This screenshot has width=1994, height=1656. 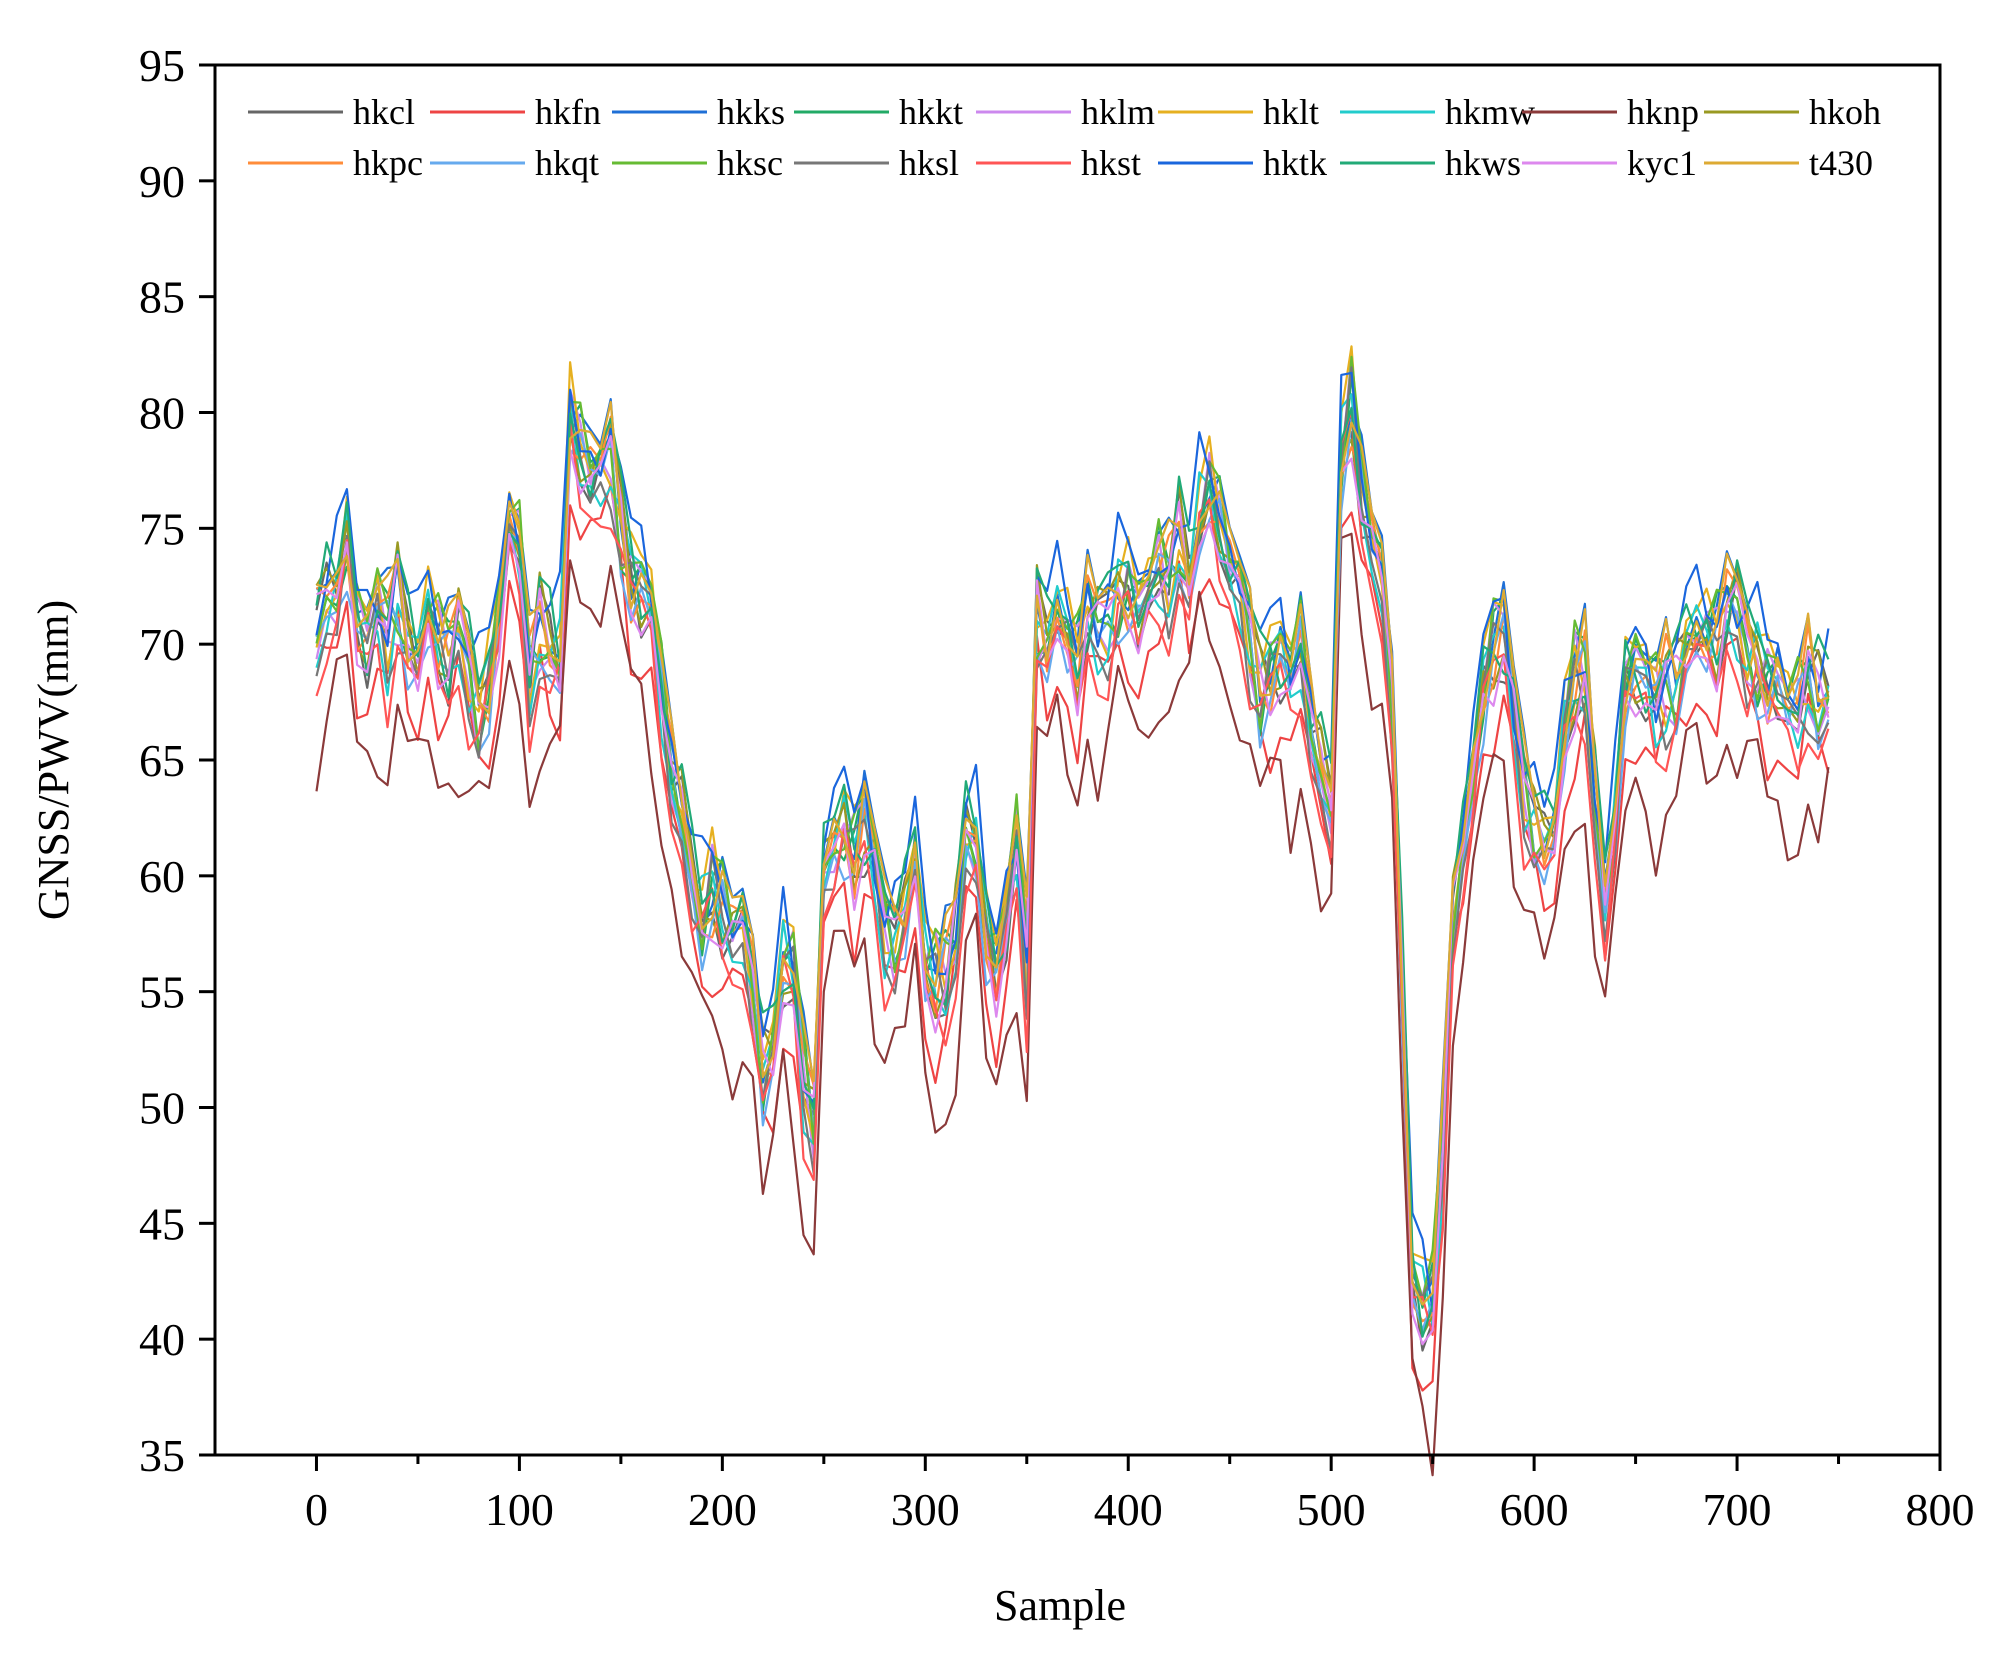 I want to click on legend-label: hkpc, so click(x=388, y=163).